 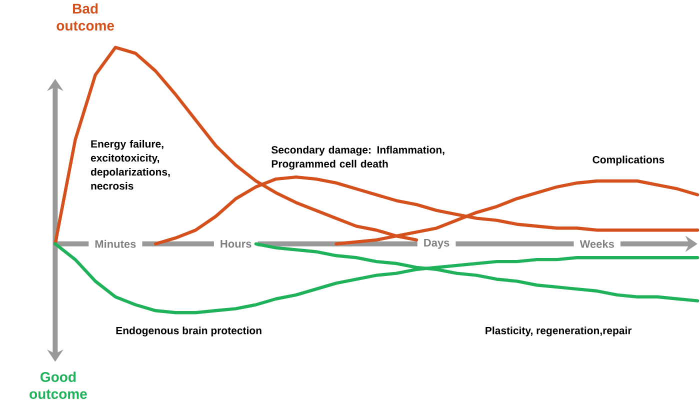 I want to click on series-label: Secondary damage: Inflammation, Programmed cell death, so click(x=357, y=158).